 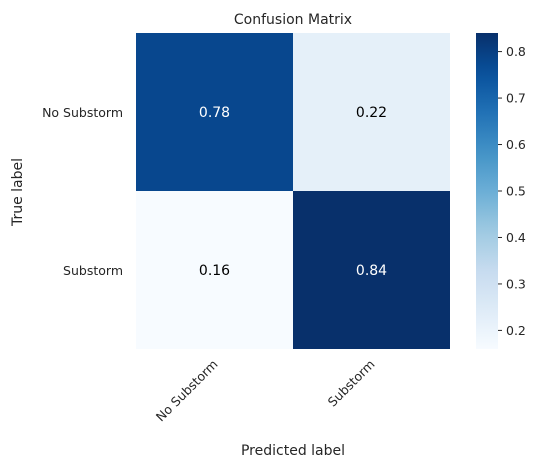 What do you see at coordinates (516, 283) in the screenshot?
I see `colorbar-tick-label: 0.3` at bounding box center [516, 283].